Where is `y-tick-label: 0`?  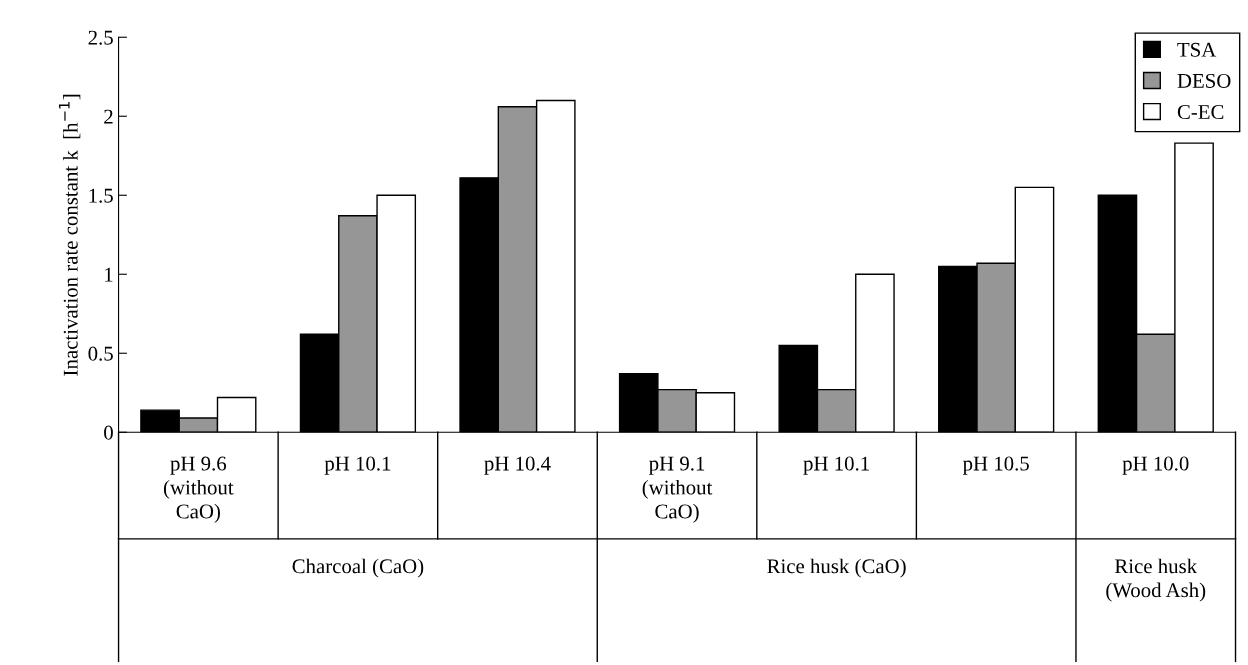 y-tick-label: 0 is located at coordinates (108, 432).